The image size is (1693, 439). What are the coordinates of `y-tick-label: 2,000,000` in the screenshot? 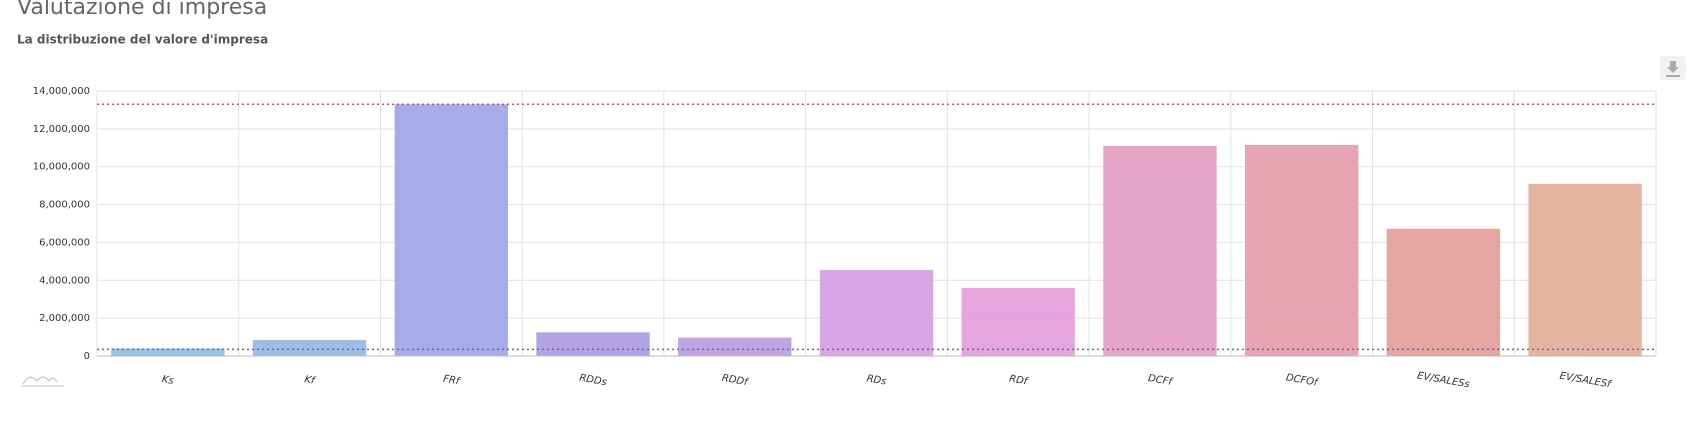 It's located at (64, 318).